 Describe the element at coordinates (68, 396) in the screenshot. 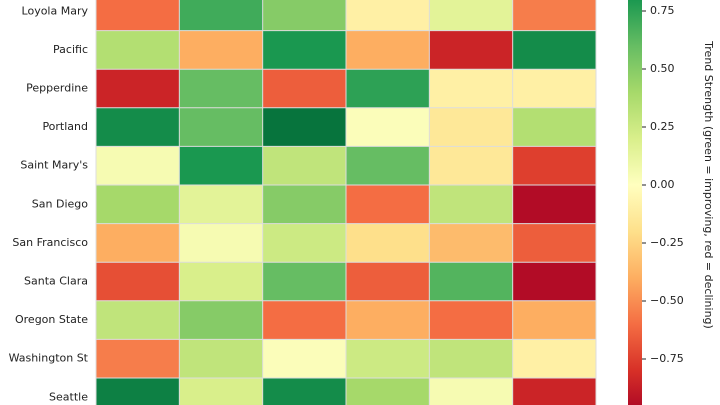

I see `row-label: Seattle` at that location.